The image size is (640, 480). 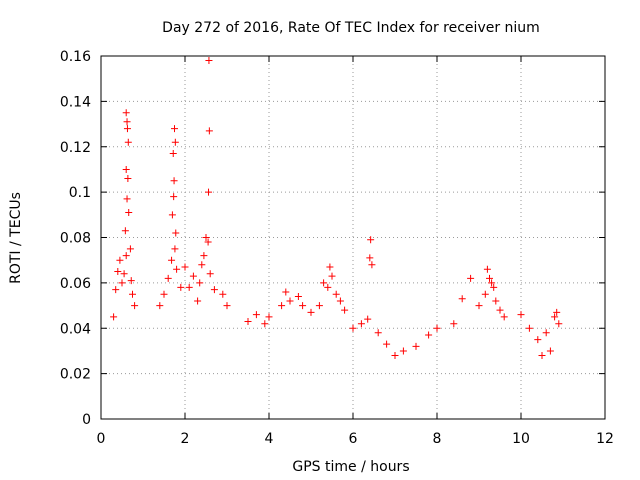 What do you see at coordinates (269, 439) in the screenshot?
I see `x-tick-label: 4` at bounding box center [269, 439].